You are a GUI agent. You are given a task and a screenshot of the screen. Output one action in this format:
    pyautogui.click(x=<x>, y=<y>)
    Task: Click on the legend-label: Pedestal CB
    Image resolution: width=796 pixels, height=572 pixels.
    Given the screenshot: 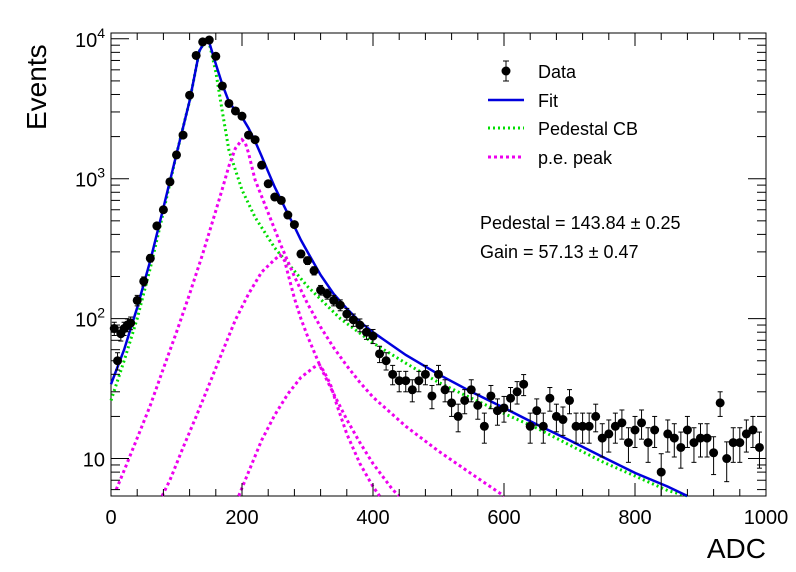 What is the action you would take?
    pyautogui.click(x=588, y=129)
    